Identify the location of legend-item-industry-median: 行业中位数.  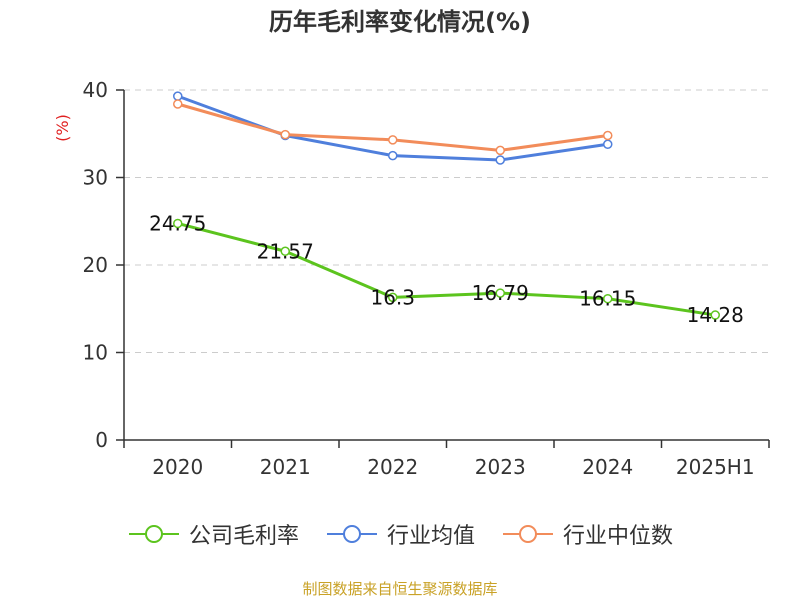
(587, 534).